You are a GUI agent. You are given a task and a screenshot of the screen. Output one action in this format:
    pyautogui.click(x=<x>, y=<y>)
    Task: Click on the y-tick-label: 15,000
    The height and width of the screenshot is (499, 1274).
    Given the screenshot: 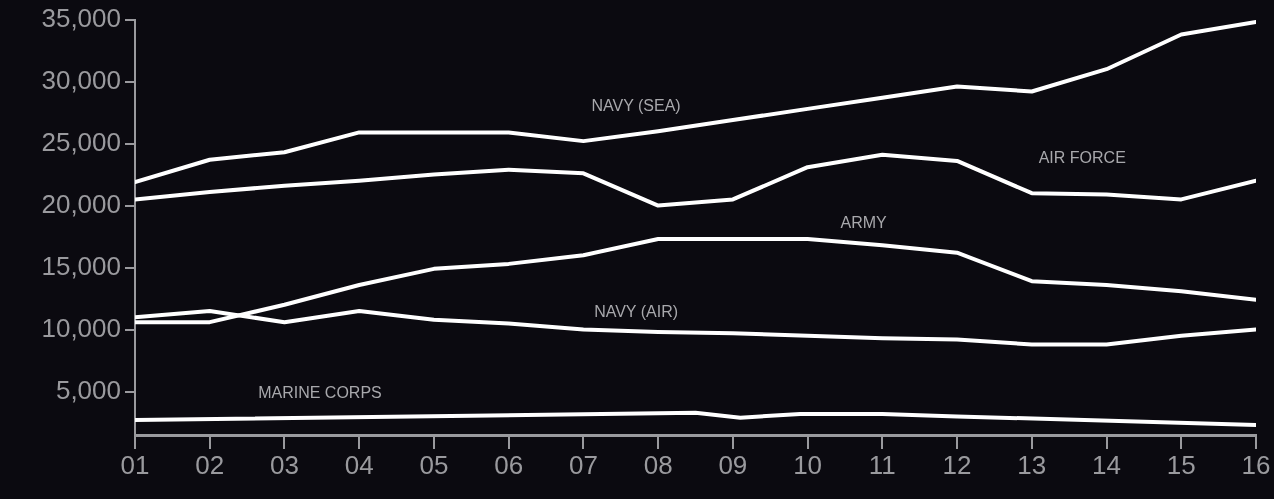 What is the action you would take?
    pyautogui.click(x=81, y=265)
    